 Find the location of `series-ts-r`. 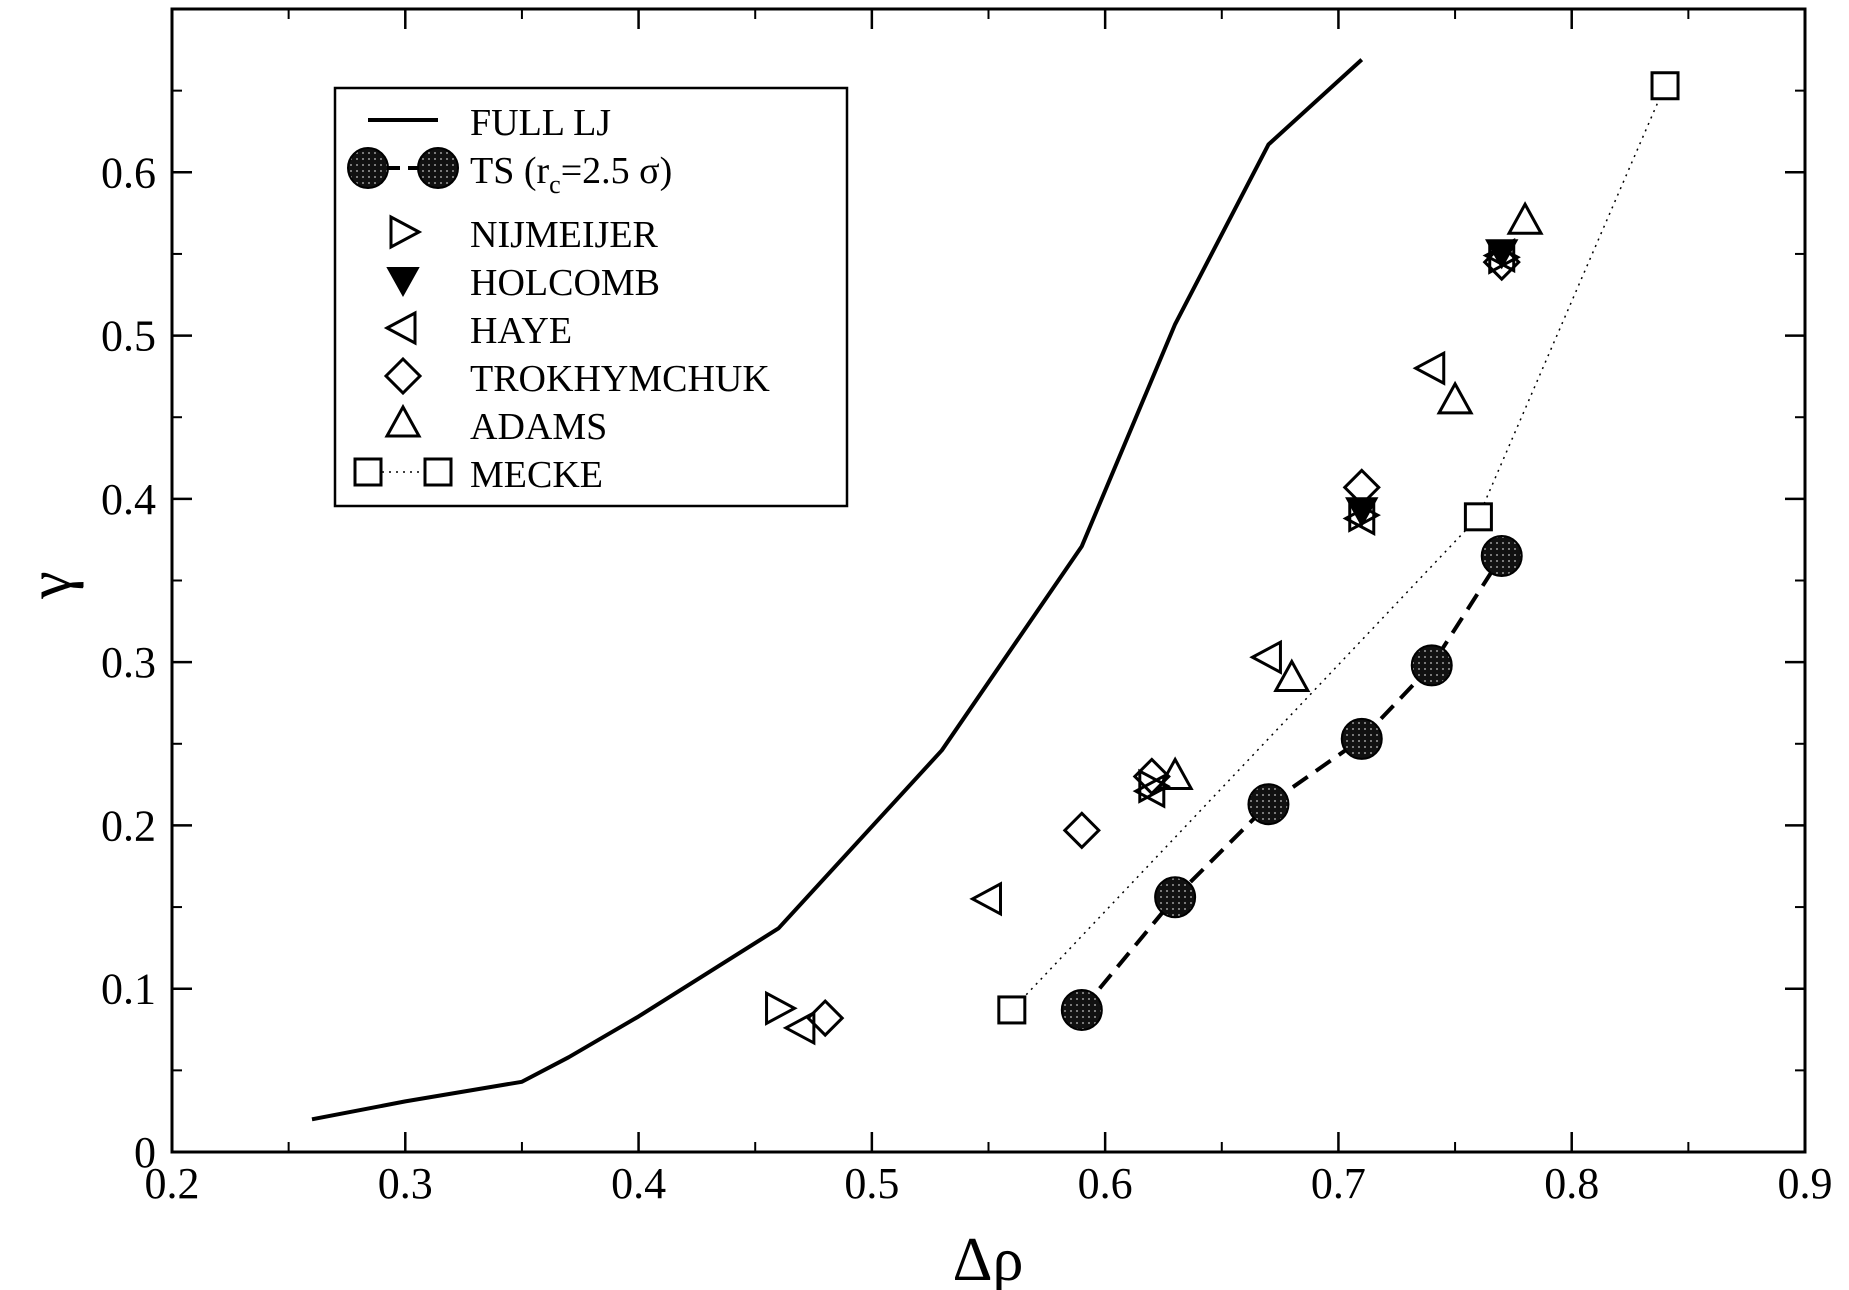

series-ts-r is located at coordinates (1291, 783).